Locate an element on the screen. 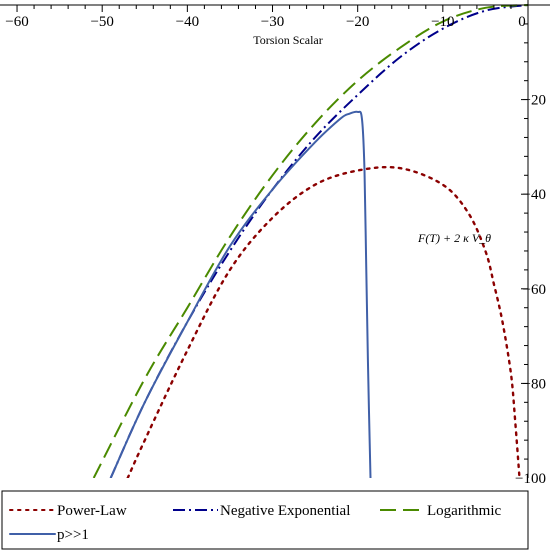 Image resolution: width=550 pixels, height=552 pixels. x-tick-label: 0 is located at coordinates (522, 22).